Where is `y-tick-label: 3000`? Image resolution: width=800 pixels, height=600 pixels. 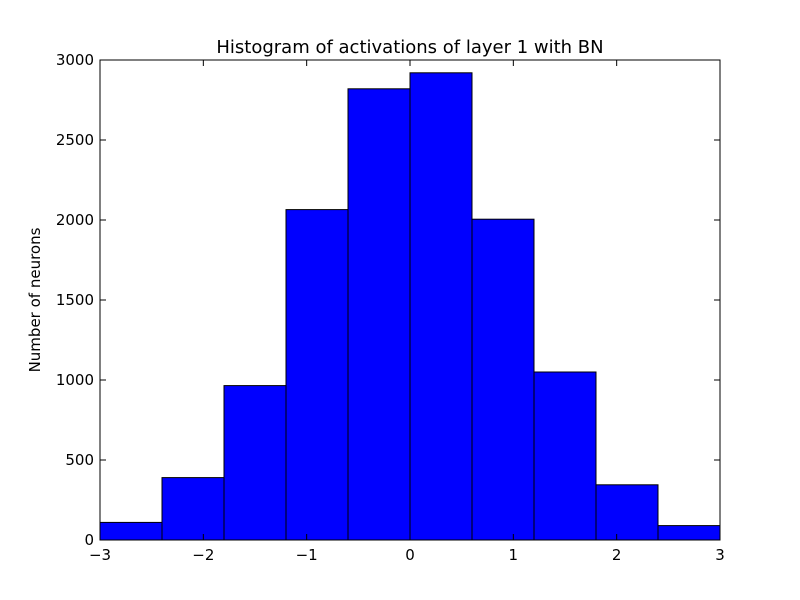 y-tick-label: 3000 is located at coordinates (75, 60).